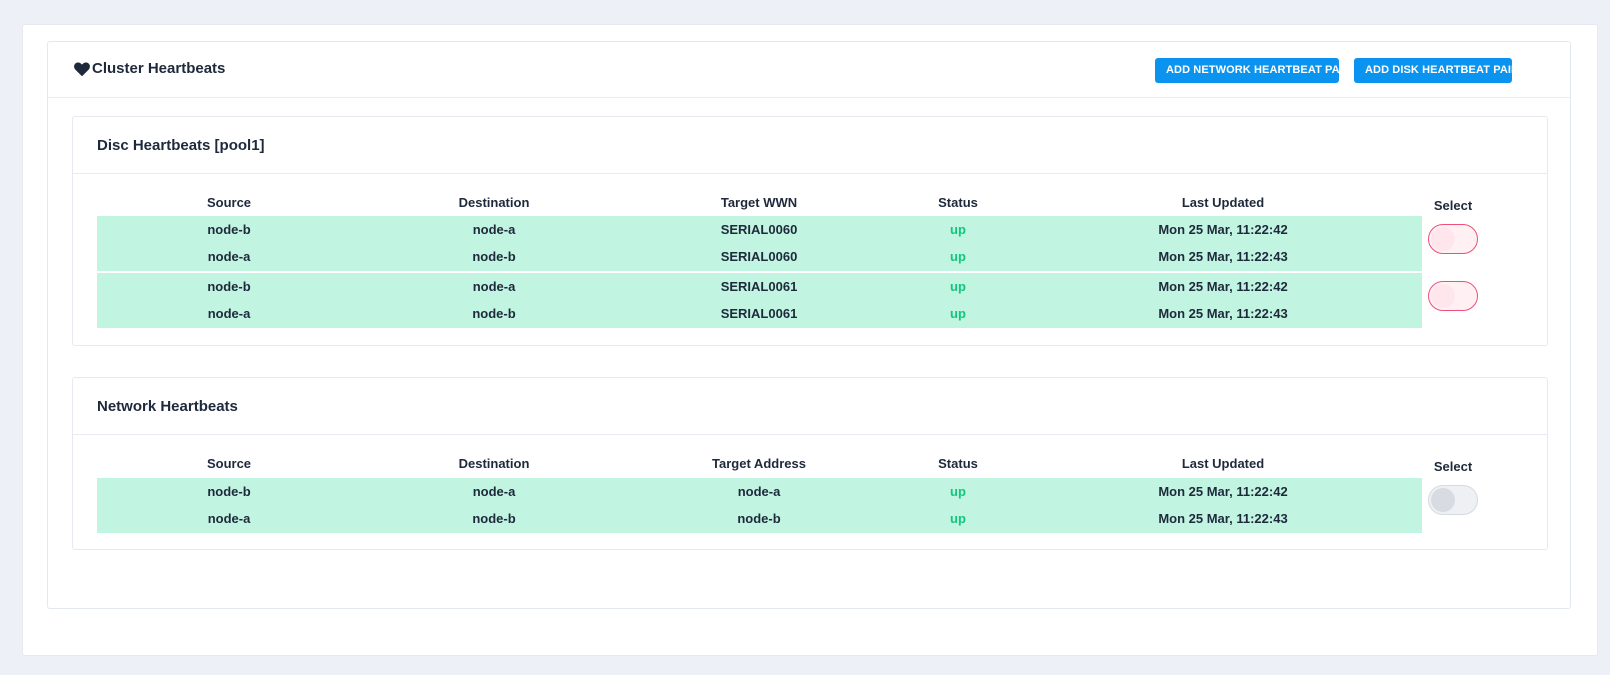 The height and width of the screenshot is (675, 1610). What do you see at coordinates (82, 68) in the screenshot?
I see `heart-icon` at bounding box center [82, 68].